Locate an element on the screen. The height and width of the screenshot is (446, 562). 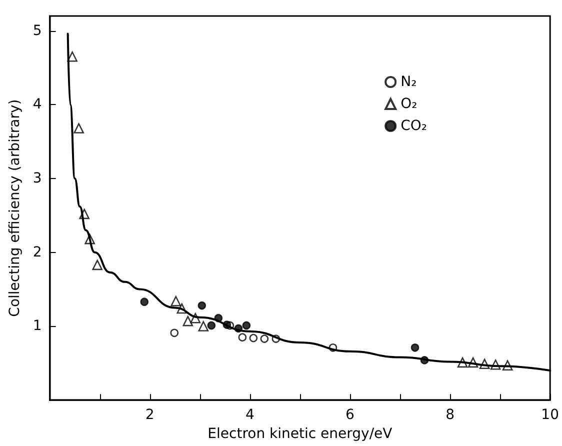
legend-label: CO₂ is located at coordinates (414, 126).